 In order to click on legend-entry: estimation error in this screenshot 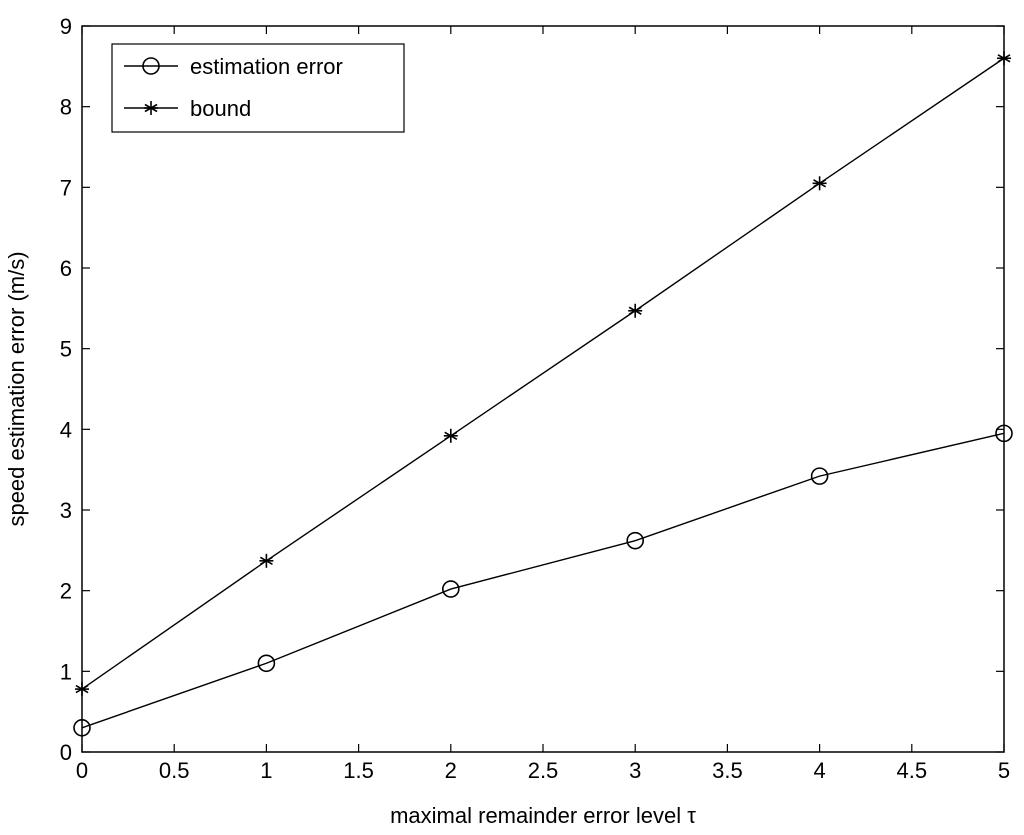, I will do `click(233, 66)`.